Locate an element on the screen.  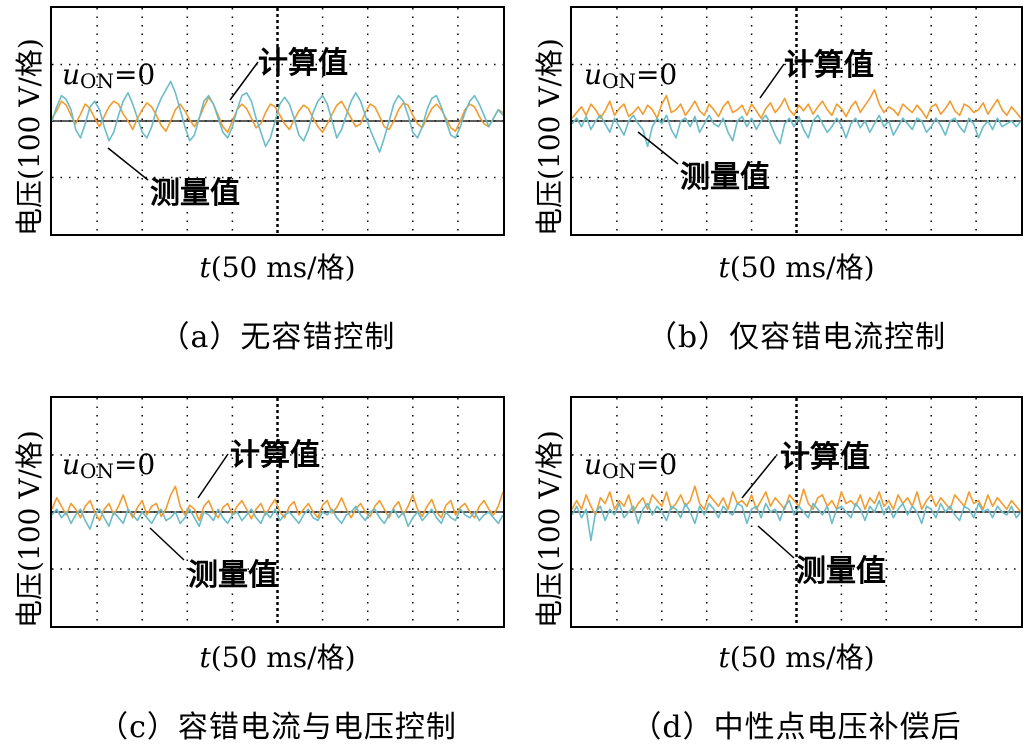
panel-caption: （c）容错电流与电压控制 is located at coordinates (277, 727).